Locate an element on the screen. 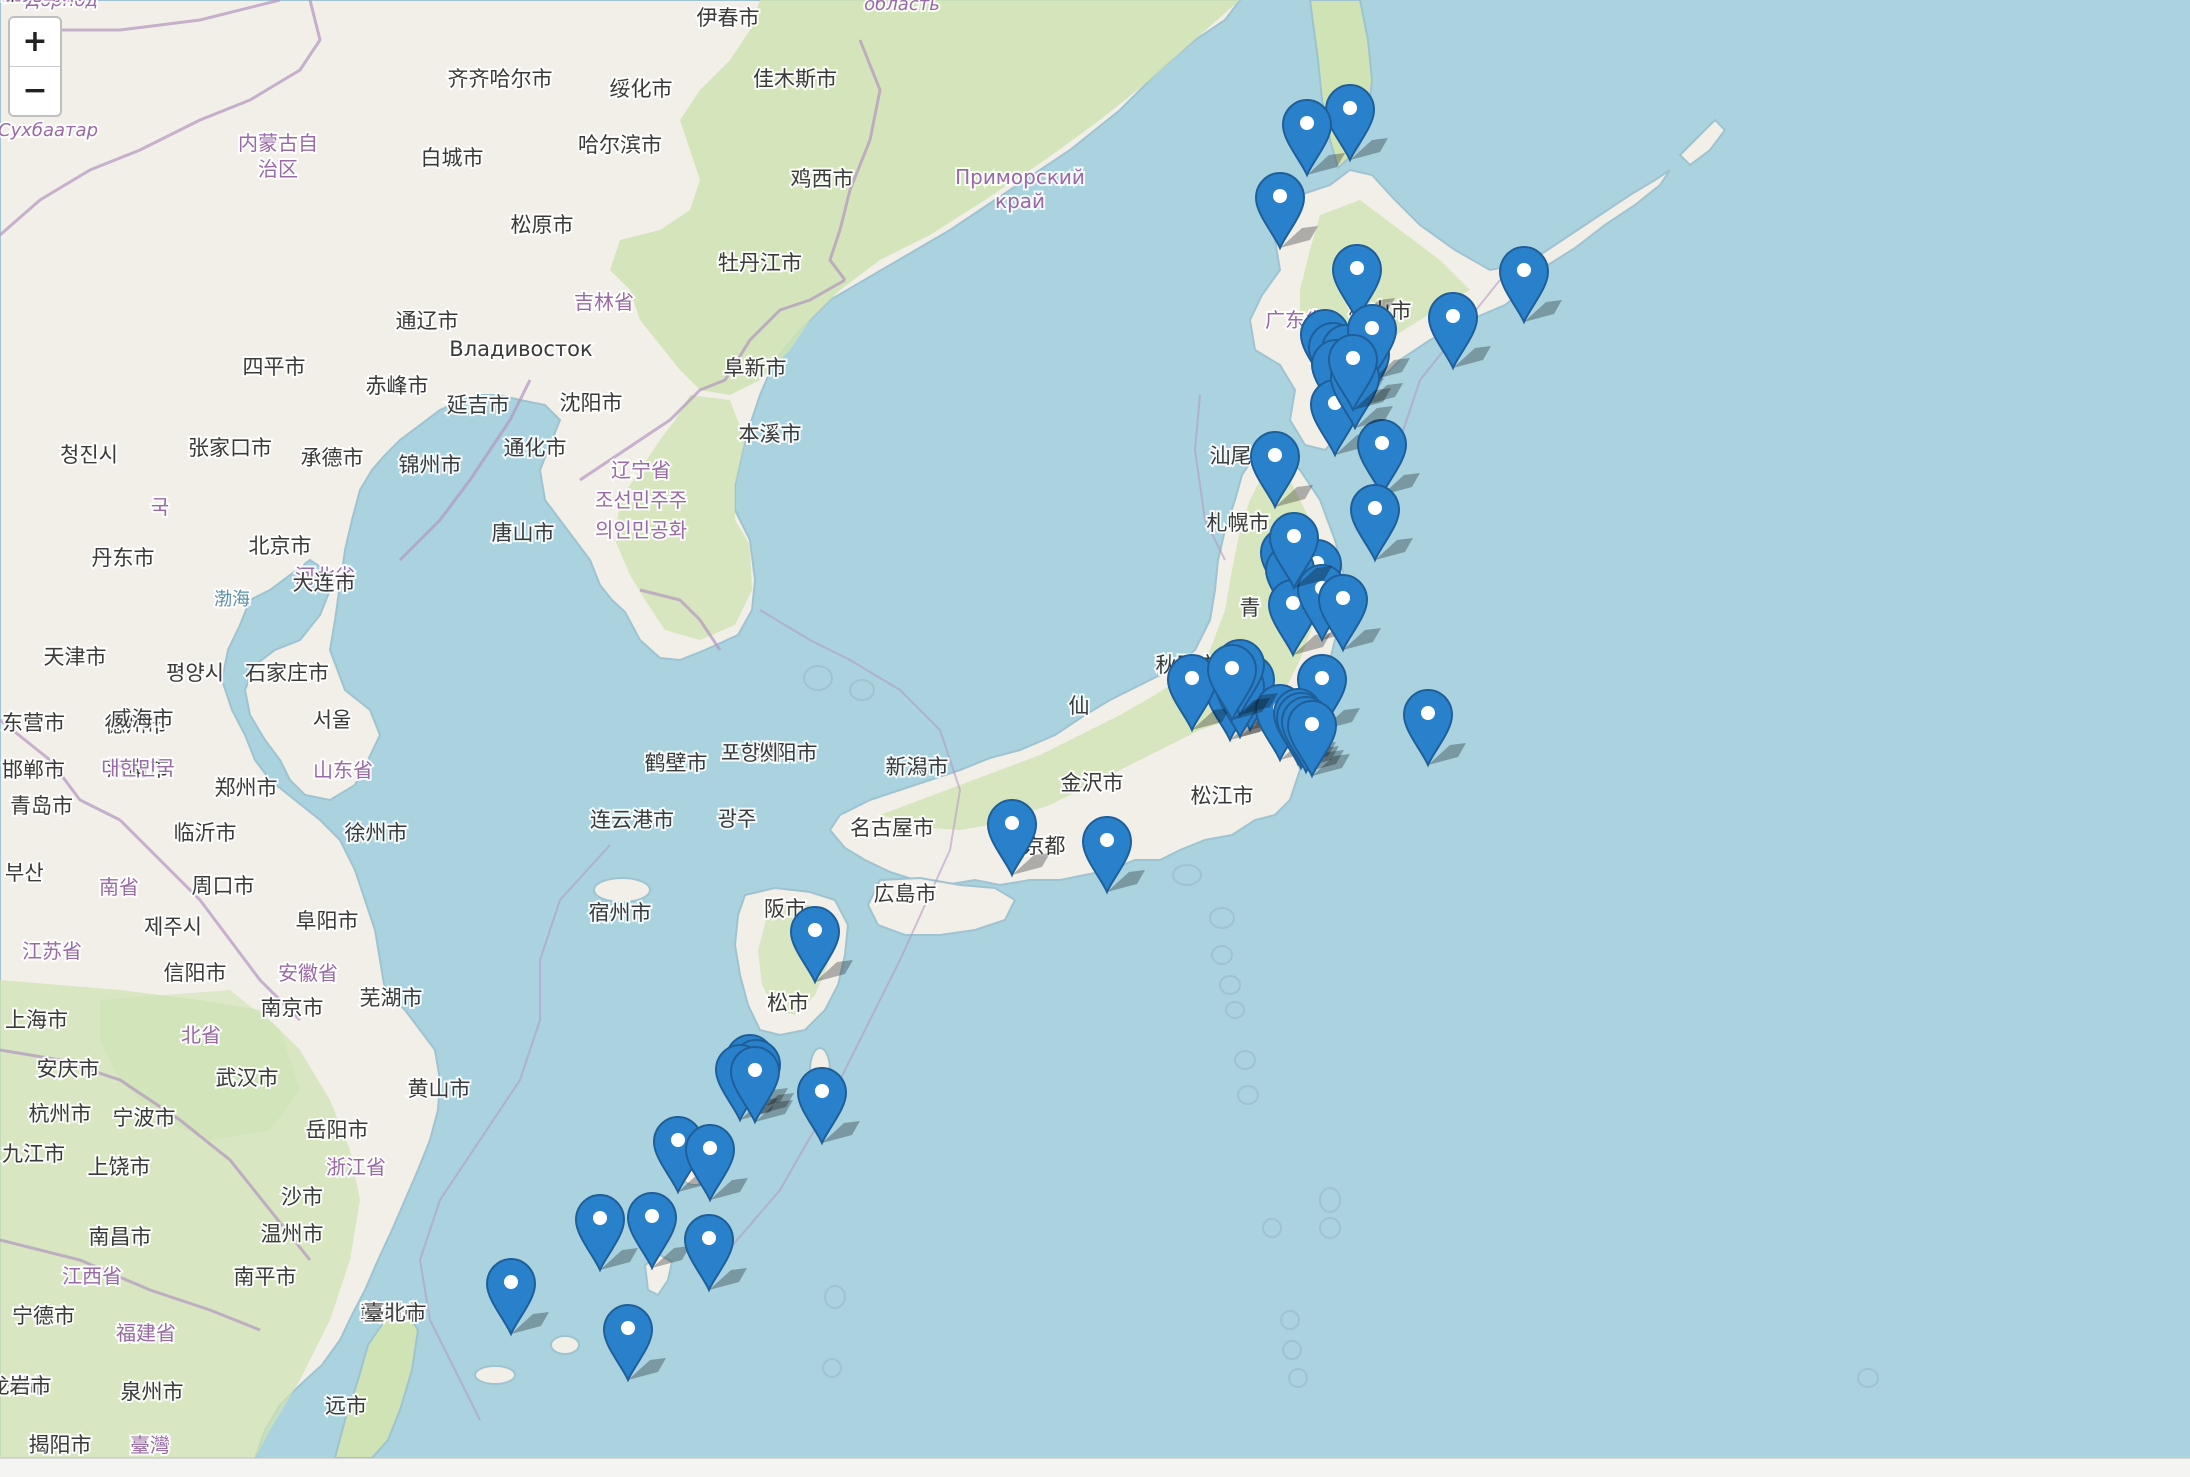 This screenshot has width=2190, height=1477. map-label-city: 宿州市 is located at coordinates (620, 913).